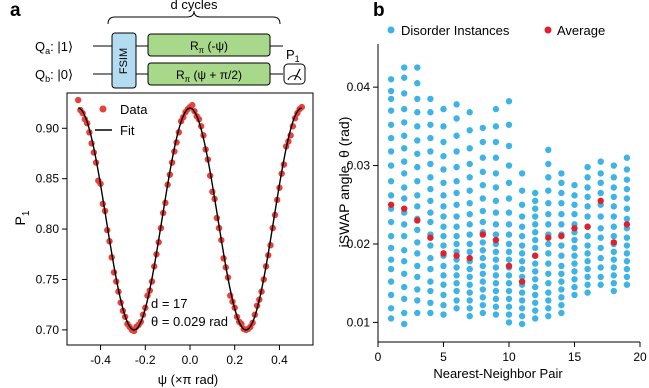  What do you see at coordinates (194, 17) in the screenshot?
I see `cycles-brace` at bounding box center [194, 17].